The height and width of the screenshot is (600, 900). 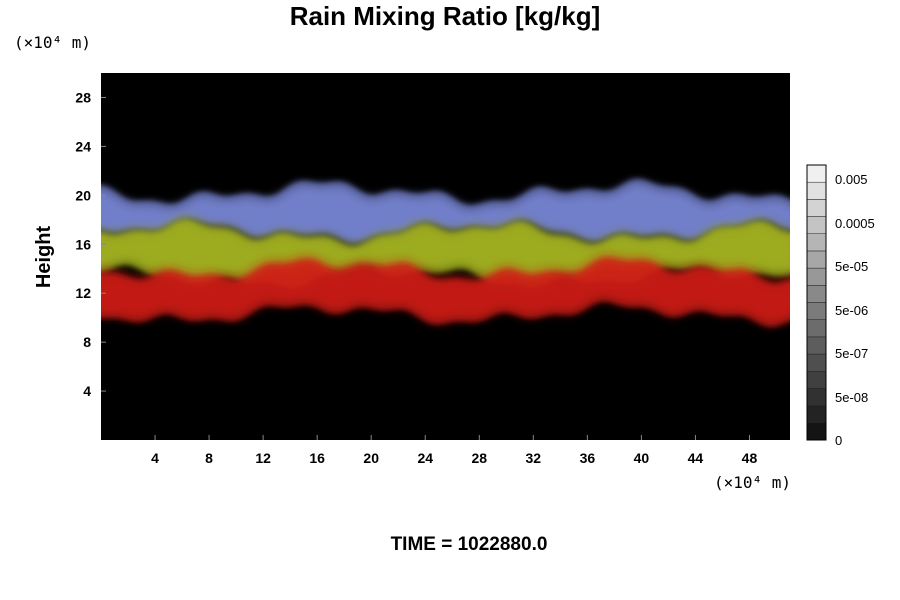 What do you see at coordinates (317, 458) in the screenshot?
I see `x-tick-label: 16` at bounding box center [317, 458].